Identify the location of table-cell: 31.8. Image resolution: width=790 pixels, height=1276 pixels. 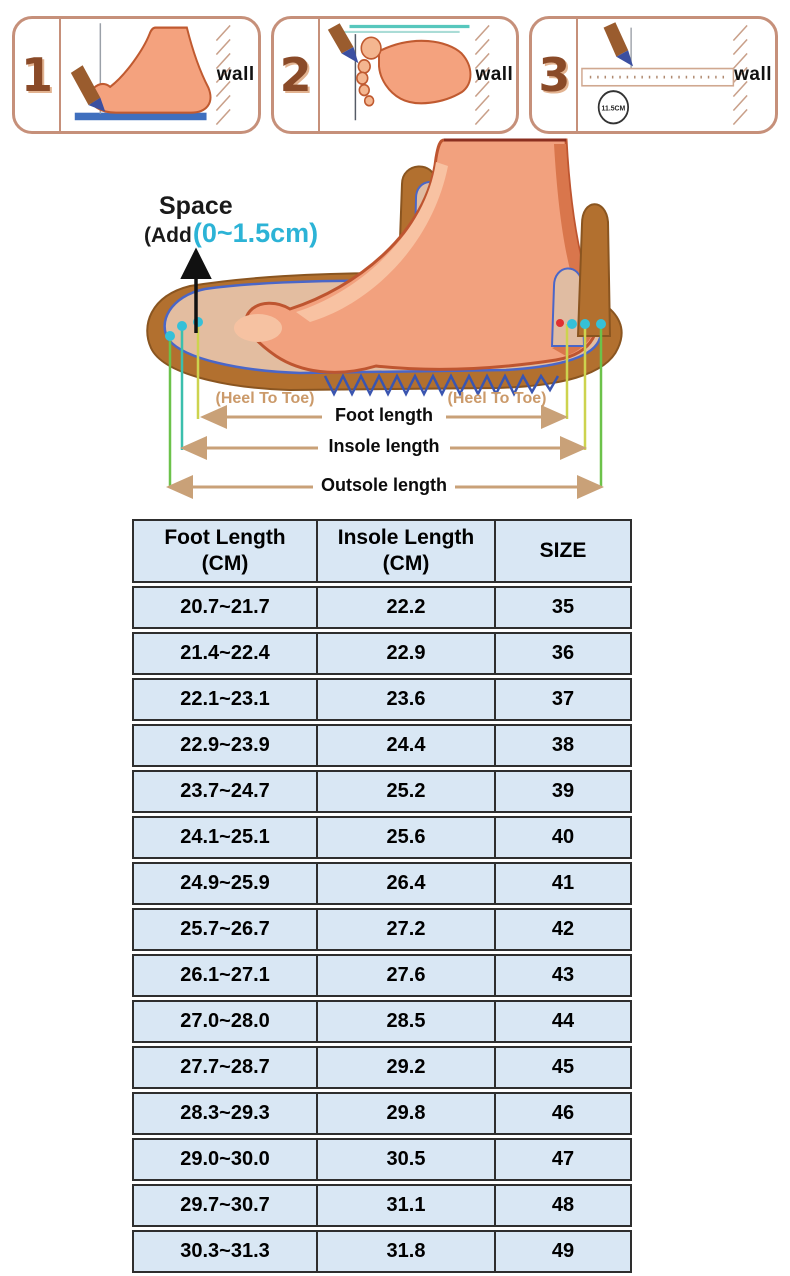
(407, 1251).